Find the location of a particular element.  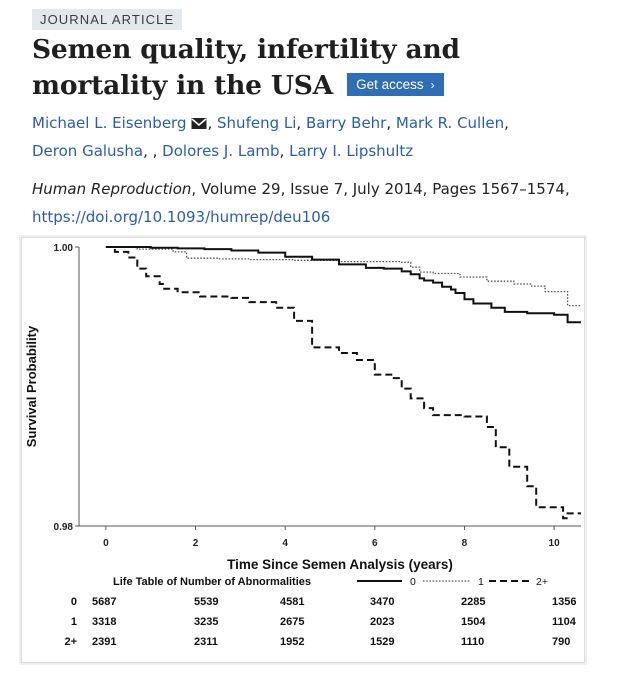

author-link: Michael L. Eisenberg is located at coordinates (109, 123).